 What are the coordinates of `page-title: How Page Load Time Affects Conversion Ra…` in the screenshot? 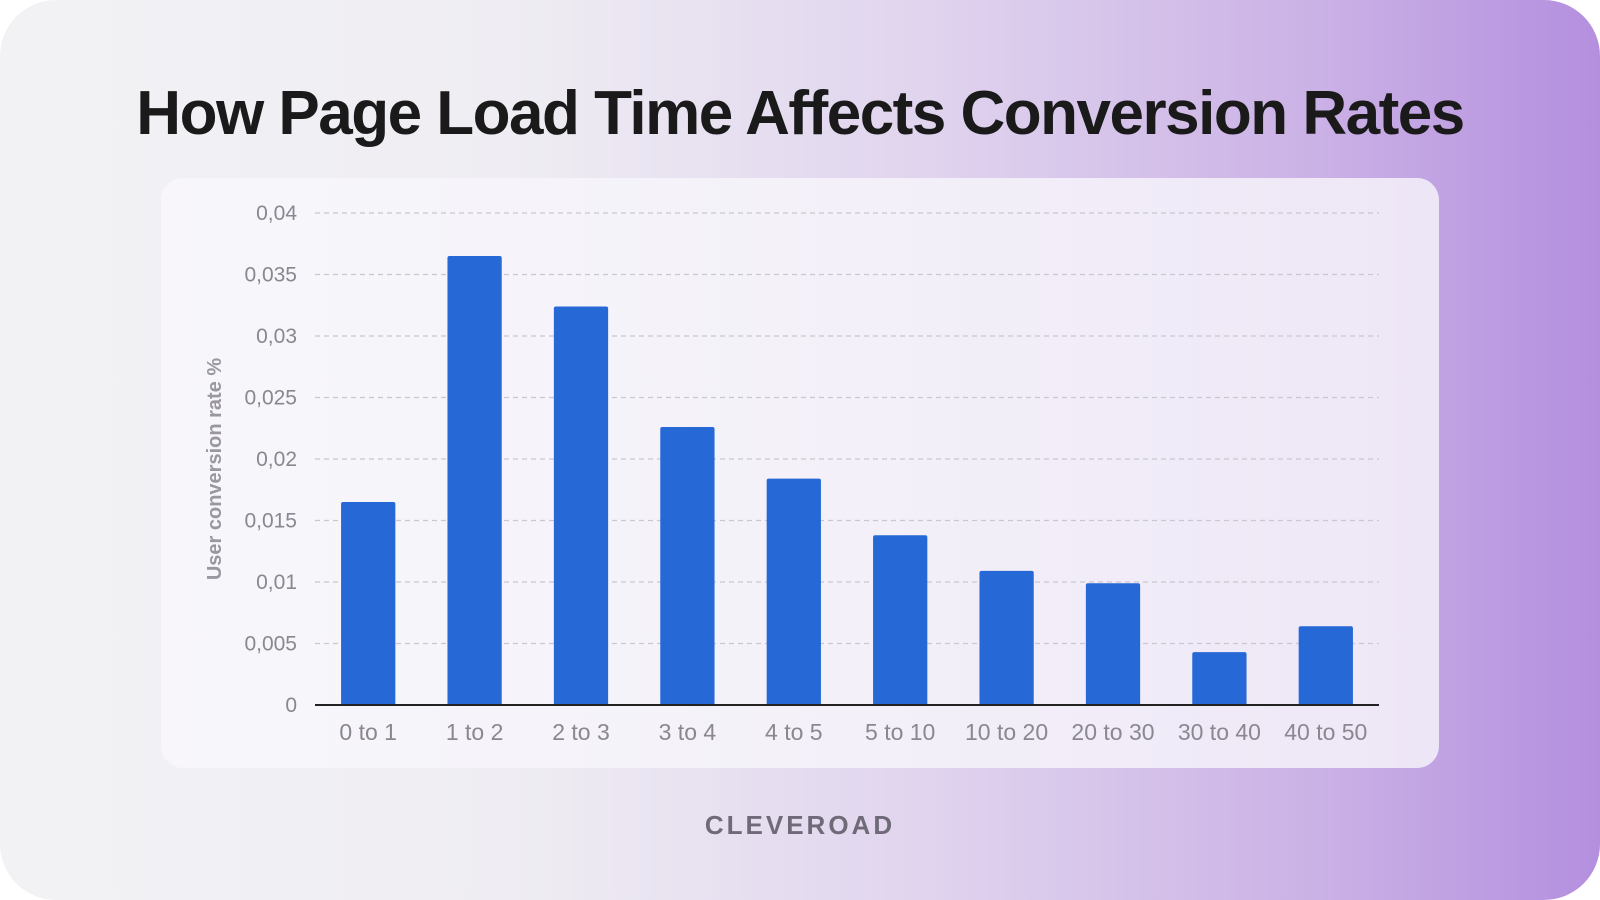 It's located at (800, 113).